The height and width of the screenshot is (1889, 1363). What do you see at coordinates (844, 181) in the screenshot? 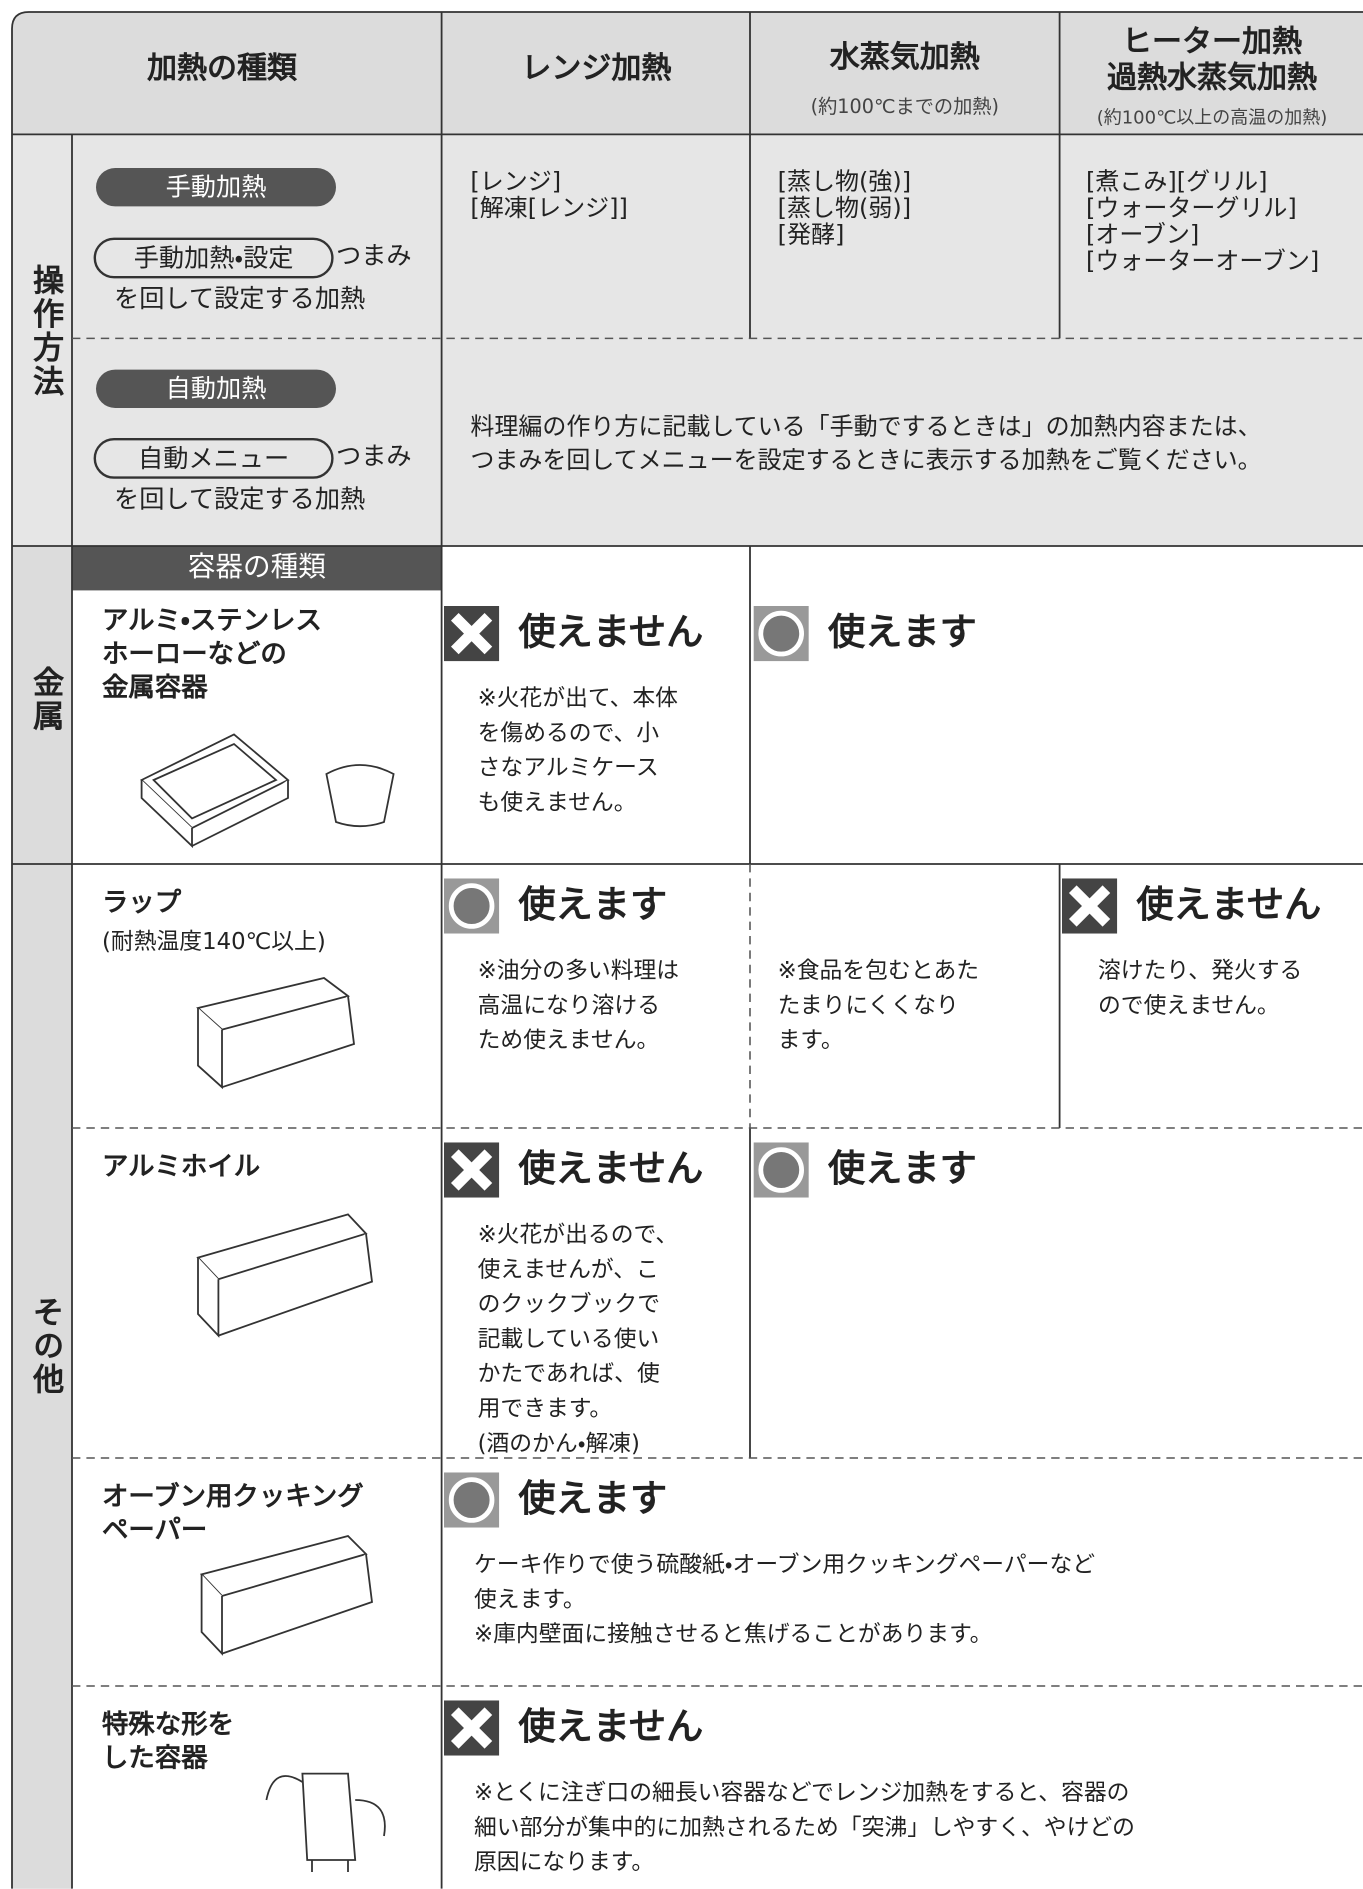
I see `op-steam: [蒸し物(強)]` at bounding box center [844, 181].